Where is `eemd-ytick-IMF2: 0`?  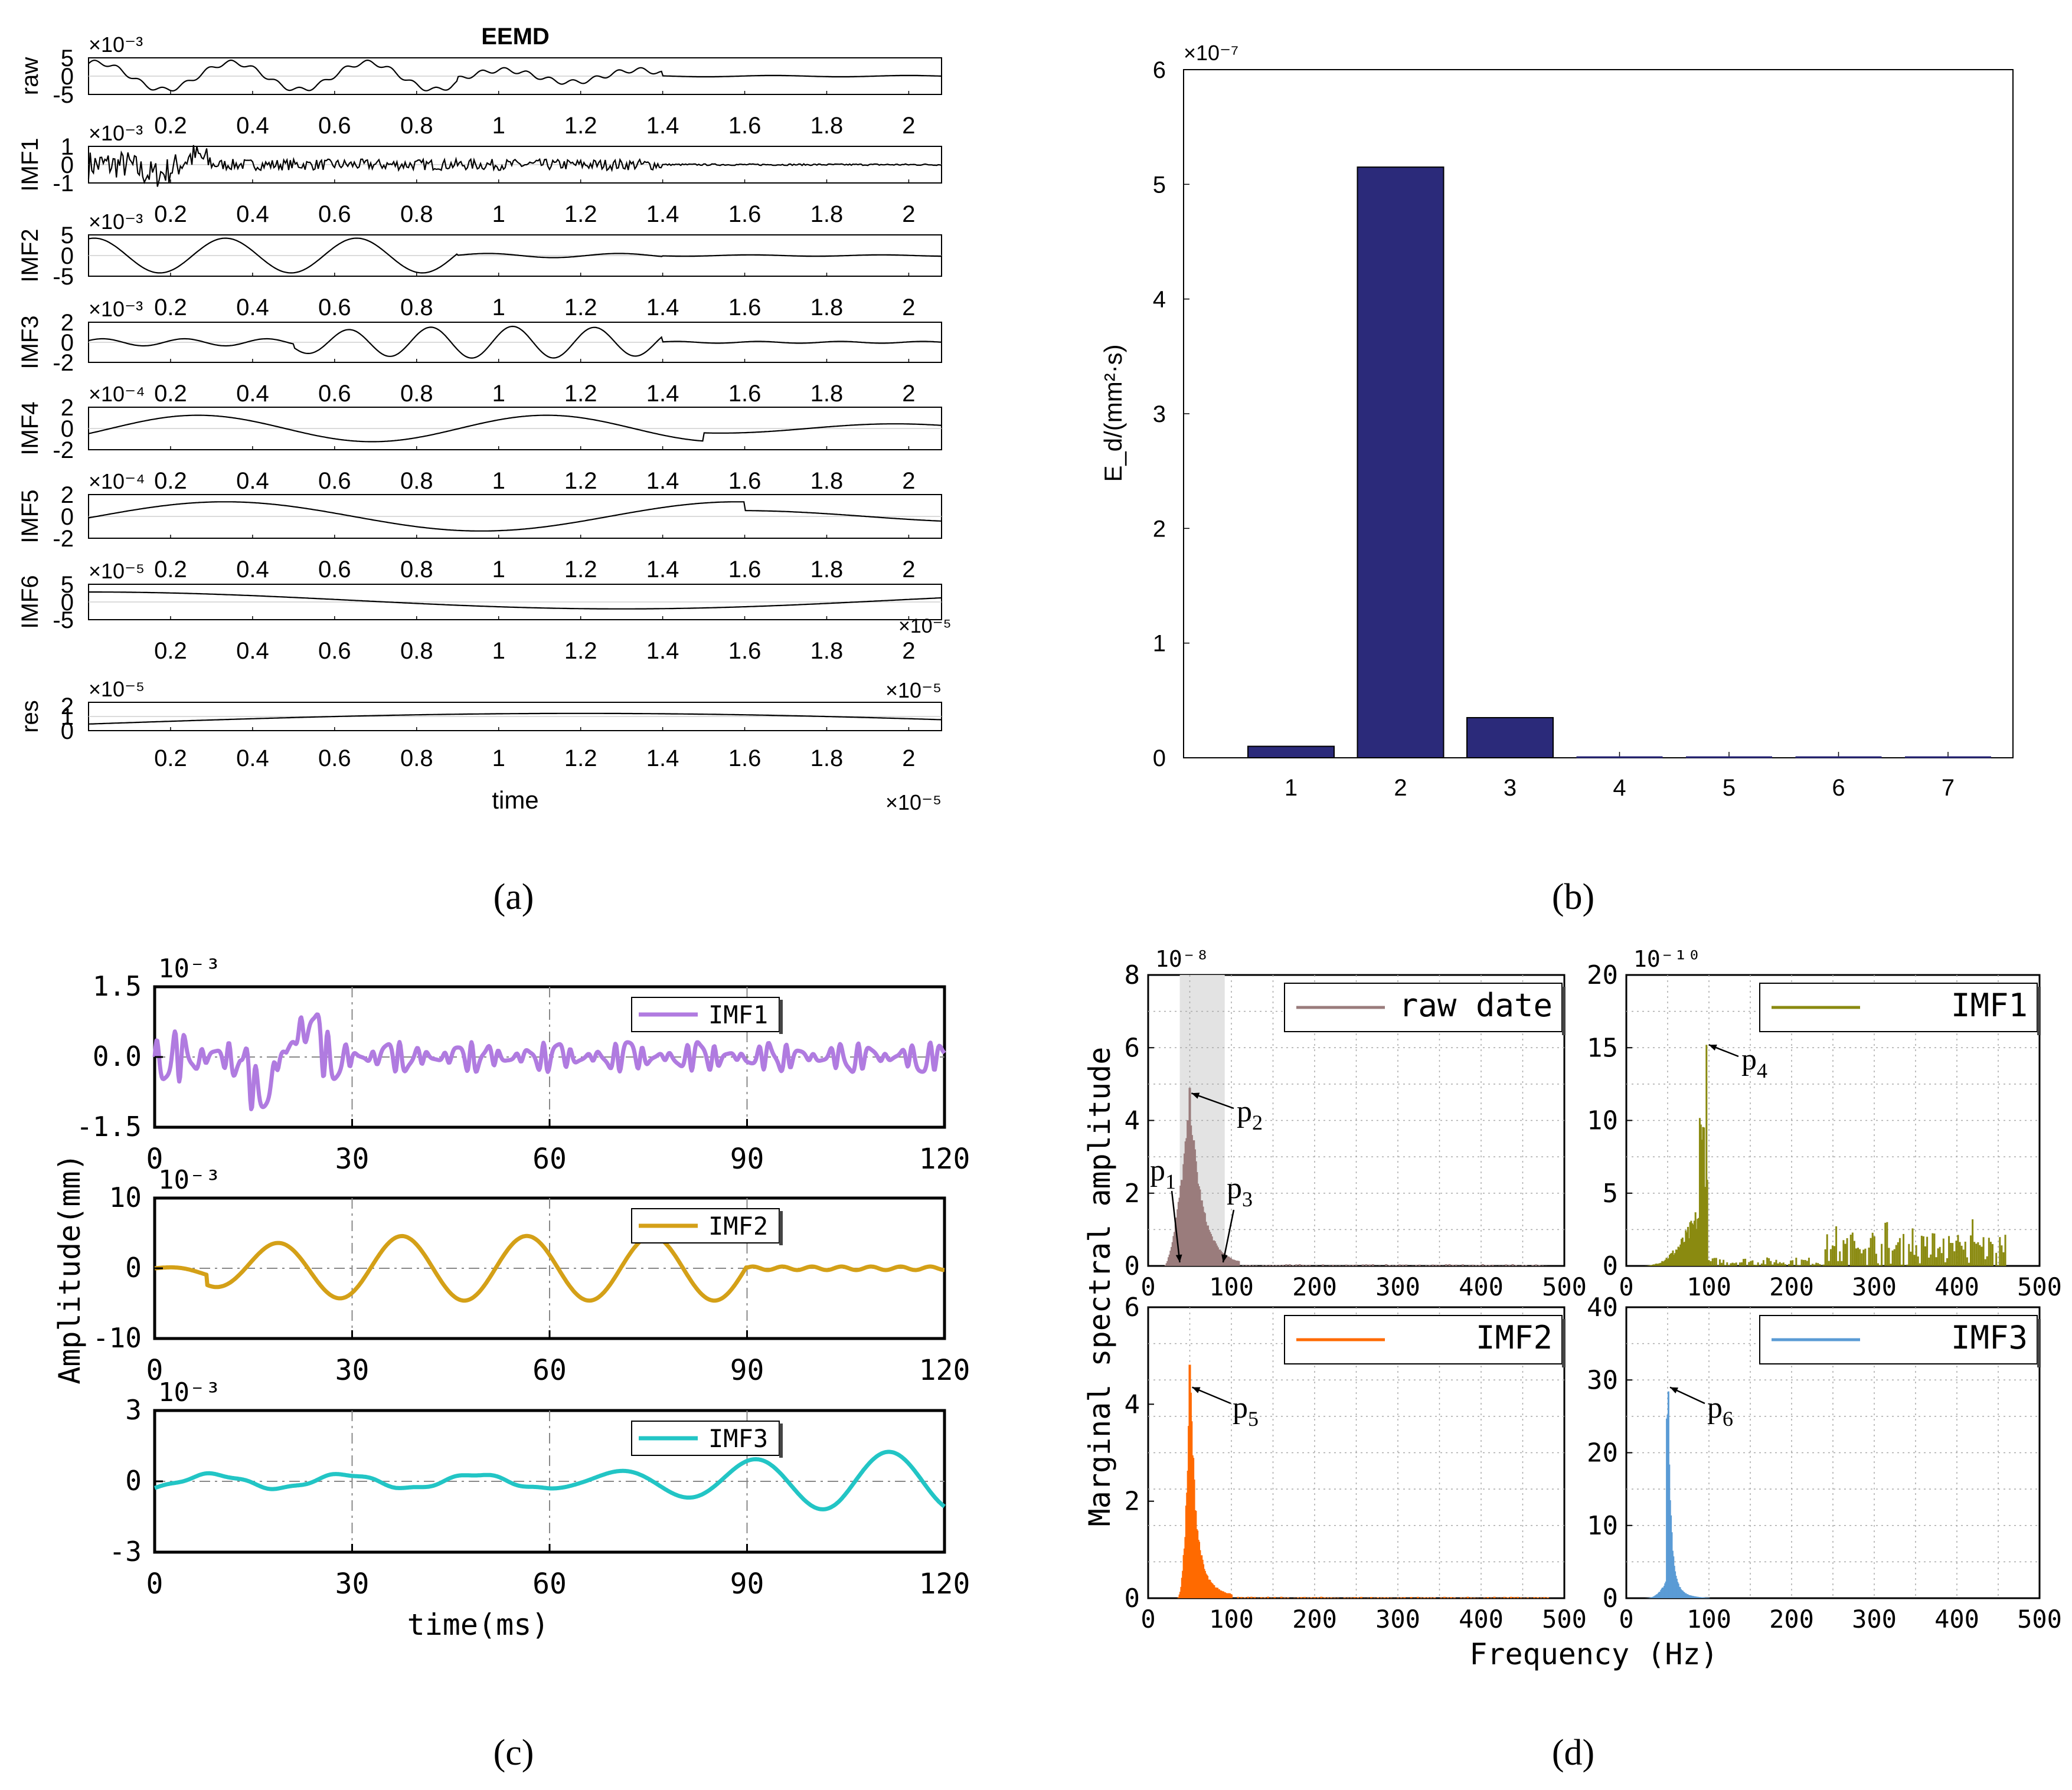
eemd-ytick-IMF2: 0 is located at coordinates (67, 256).